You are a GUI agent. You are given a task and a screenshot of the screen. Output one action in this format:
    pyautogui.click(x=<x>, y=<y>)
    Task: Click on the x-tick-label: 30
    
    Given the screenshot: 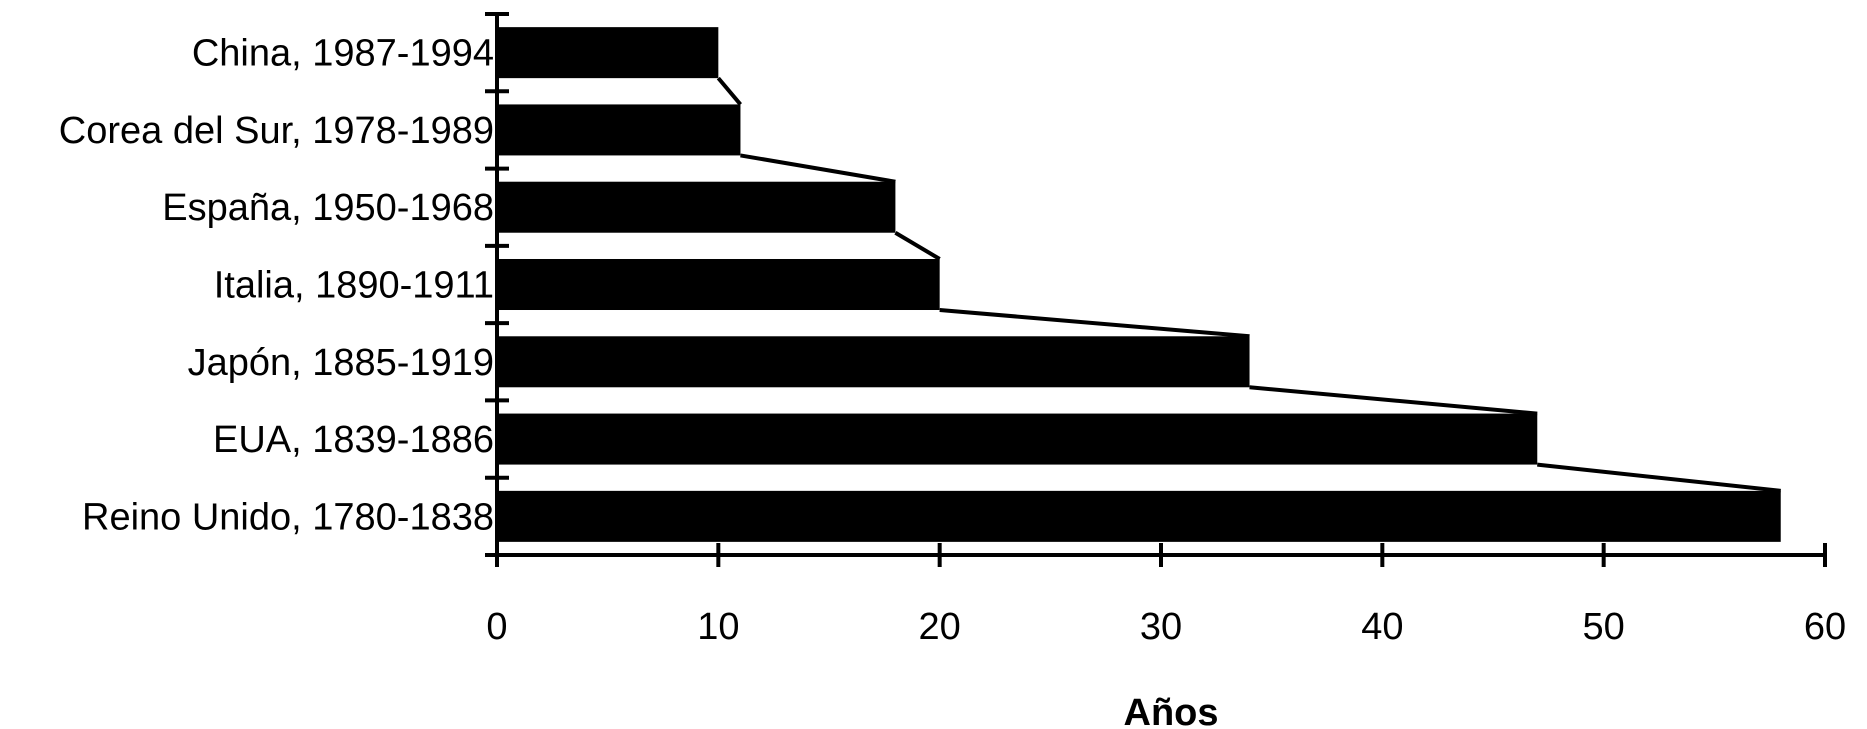 What is the action you would take?
    pyautogui.click(x=1161, y=627)
    